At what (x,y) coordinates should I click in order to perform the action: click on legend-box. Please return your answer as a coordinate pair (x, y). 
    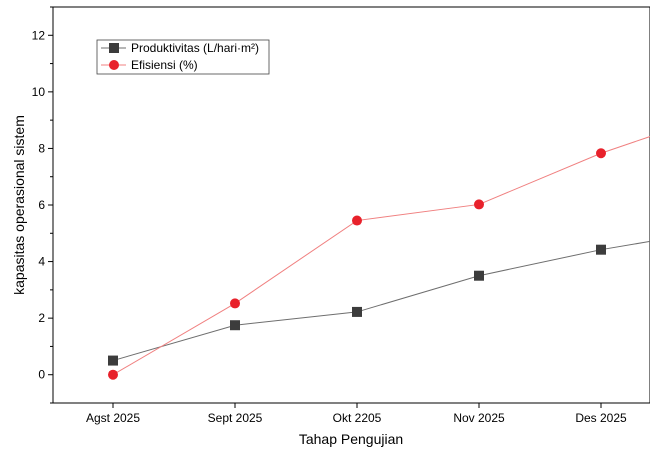
    Looking at the image, I should click on (183, 57).